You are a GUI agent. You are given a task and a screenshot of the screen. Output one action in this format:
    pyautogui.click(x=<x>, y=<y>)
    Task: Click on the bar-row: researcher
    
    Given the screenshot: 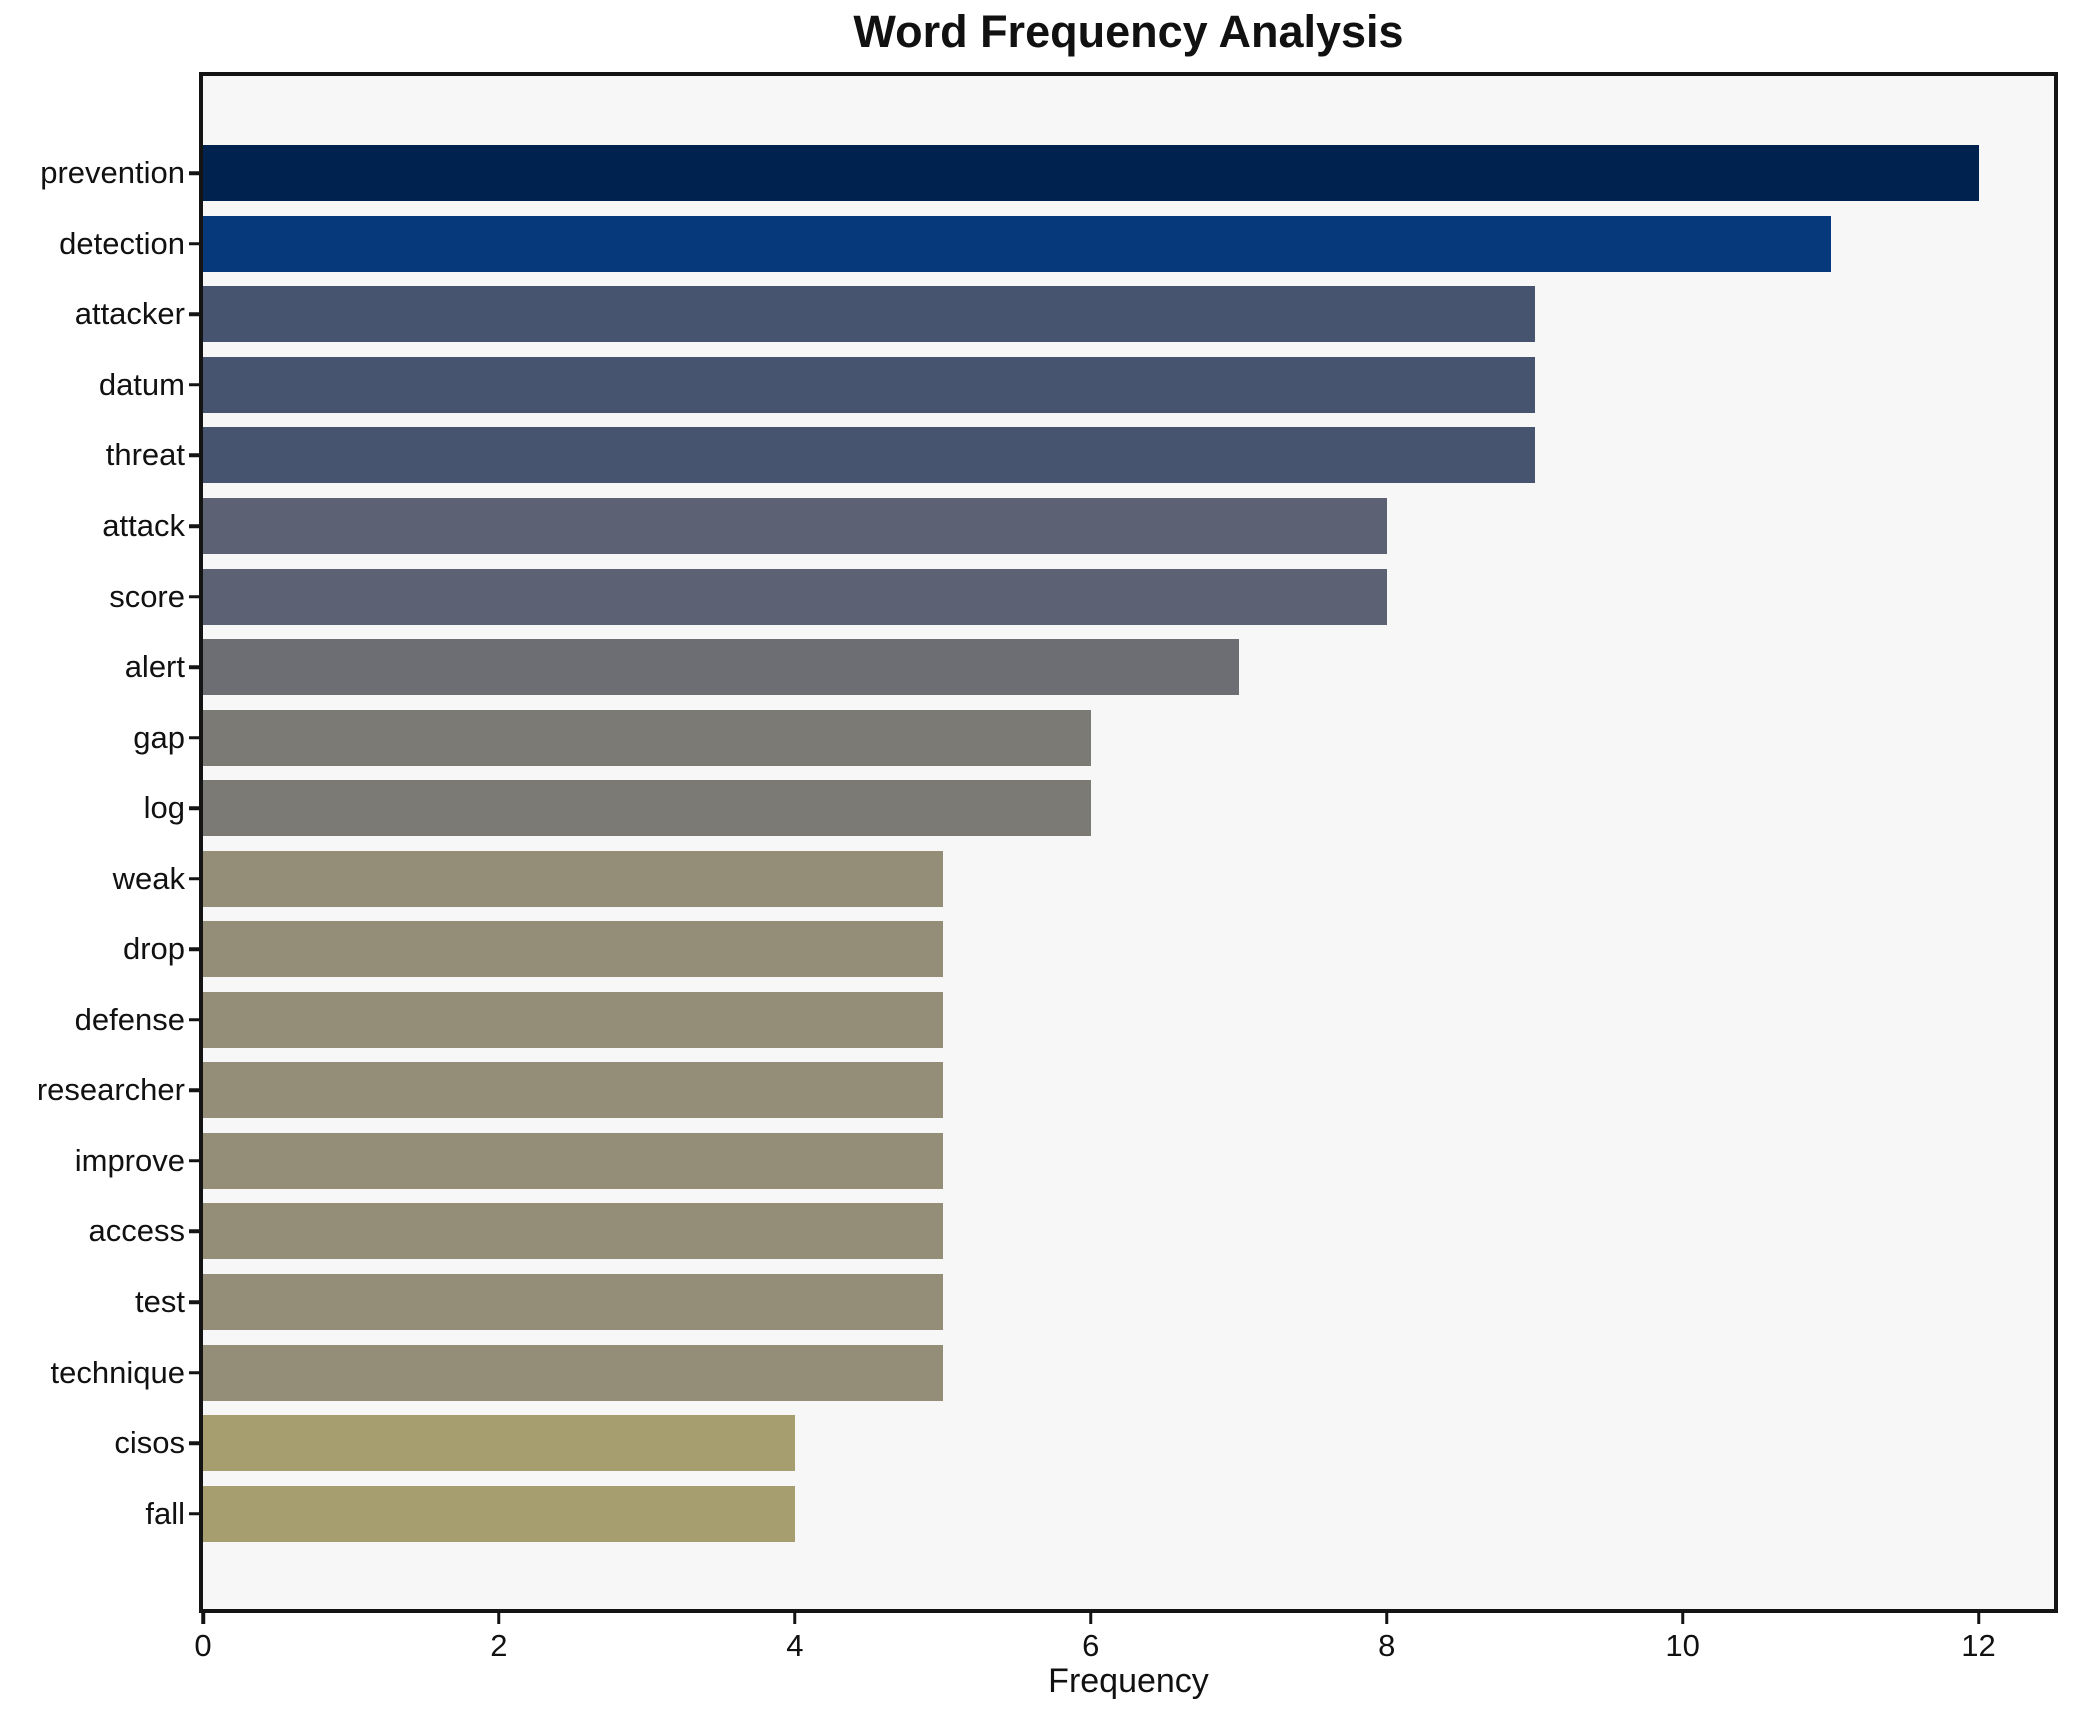 What is the action you would take?
    pyautogui.click(x=1045, y=1090)
    